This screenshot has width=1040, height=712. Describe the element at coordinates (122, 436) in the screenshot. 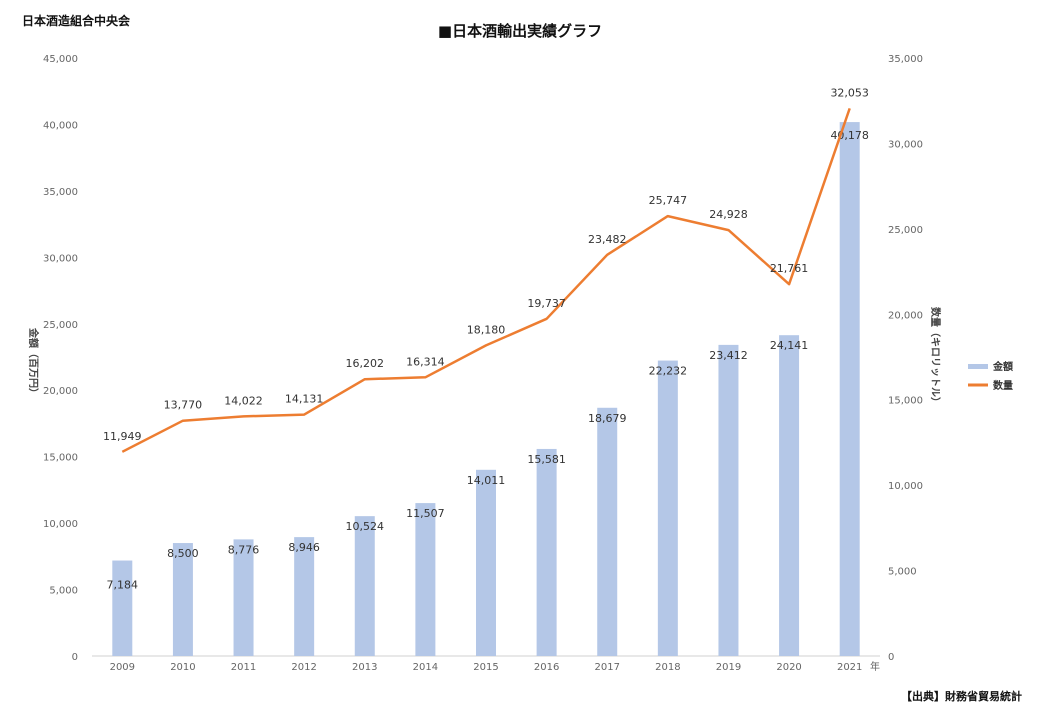

I see `quantity-data-label: 11,949` at that location.